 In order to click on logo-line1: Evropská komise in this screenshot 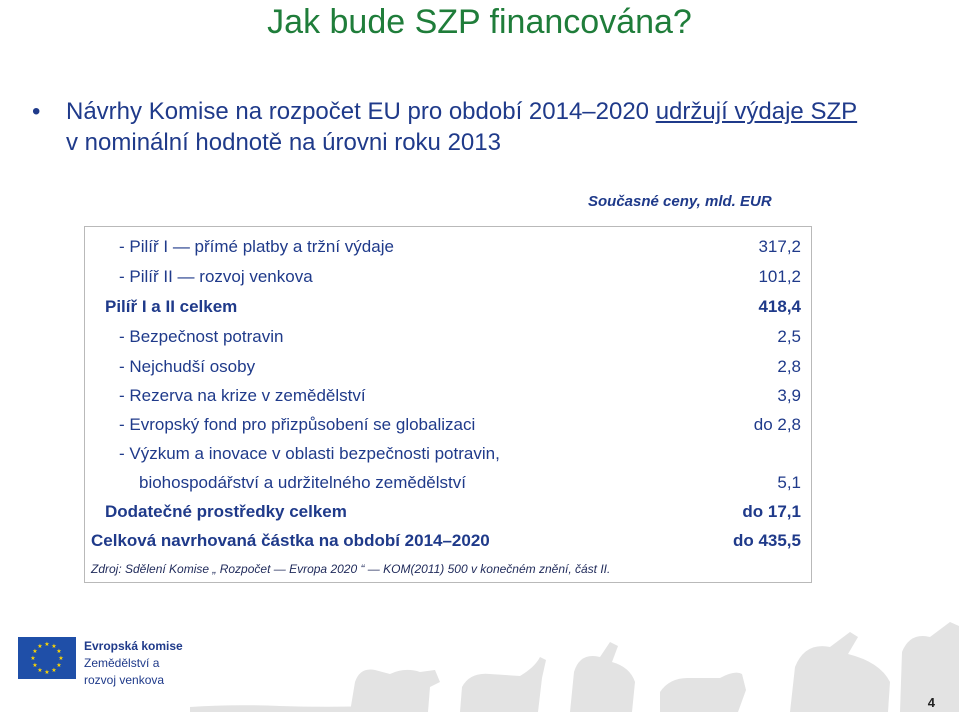, I will do `click(133, 646)`.